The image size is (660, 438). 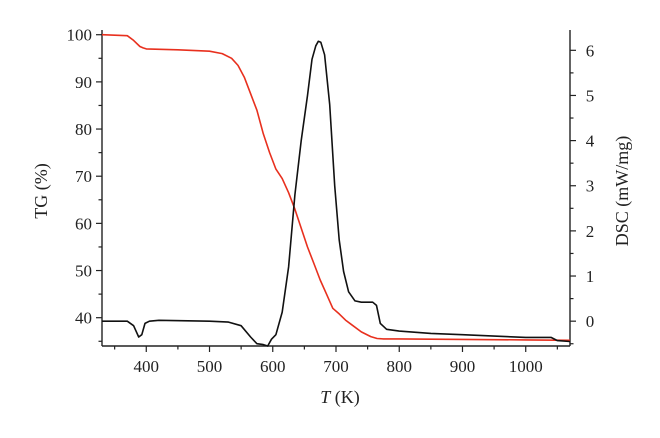 What do you see at coordinates (622, 191) in the screenshot?
I see `right-axis-title: DSC (mW/mg)` at bounding box center [622, 191].